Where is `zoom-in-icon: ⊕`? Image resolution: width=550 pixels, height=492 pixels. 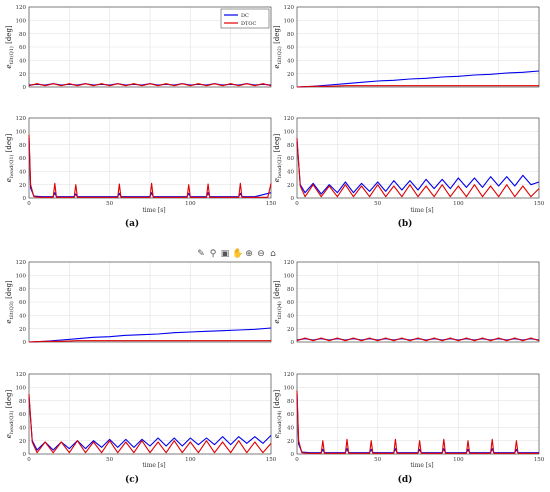 zoom-in-icon: ⊕ is located at coordinates (249, 254).